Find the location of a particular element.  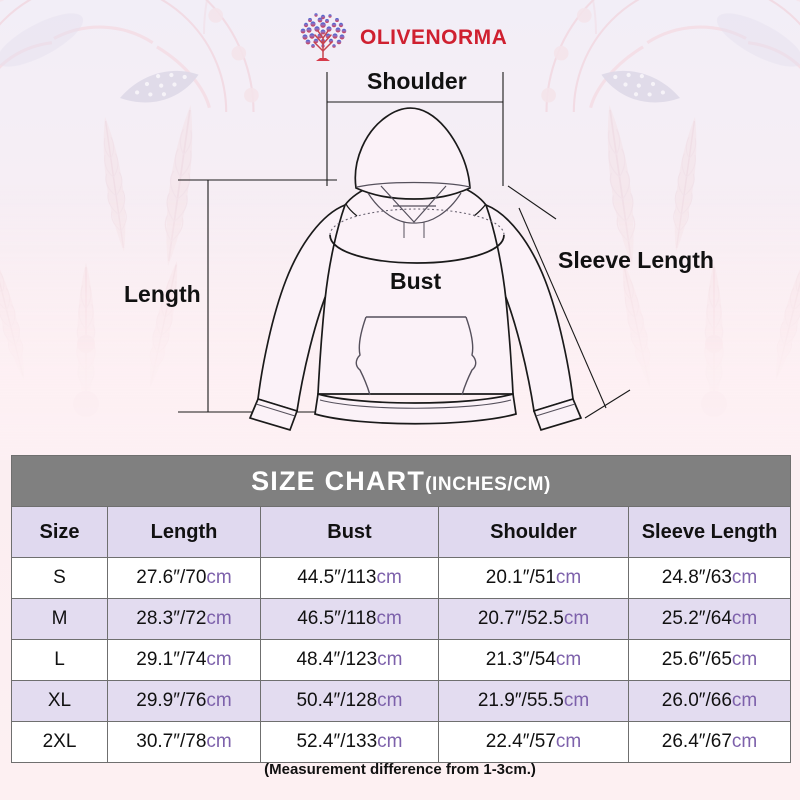

cell-bust: 48.4″/123cm is located at coordinates (349, 660).